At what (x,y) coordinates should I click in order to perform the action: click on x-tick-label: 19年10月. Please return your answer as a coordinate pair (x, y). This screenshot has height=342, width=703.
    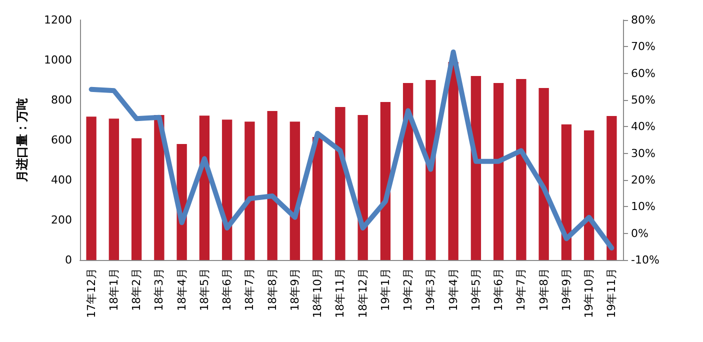
    Looking at the image, I should click on (589, 293).